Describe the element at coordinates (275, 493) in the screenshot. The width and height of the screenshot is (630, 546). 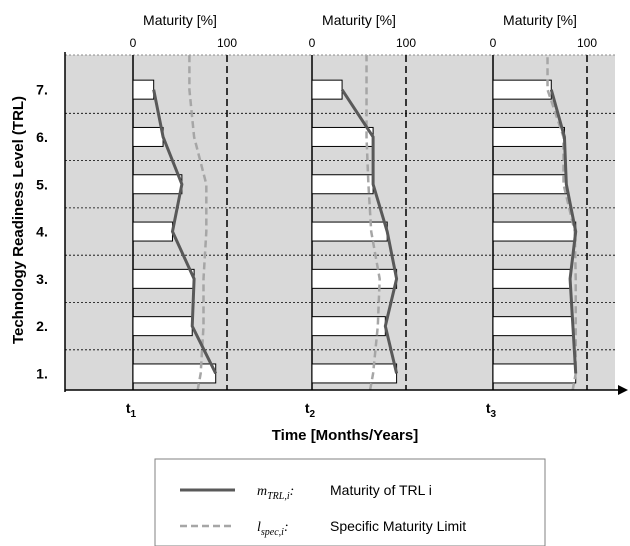
I see `legend-maturity-symbol: mTRL,i:` at that location.